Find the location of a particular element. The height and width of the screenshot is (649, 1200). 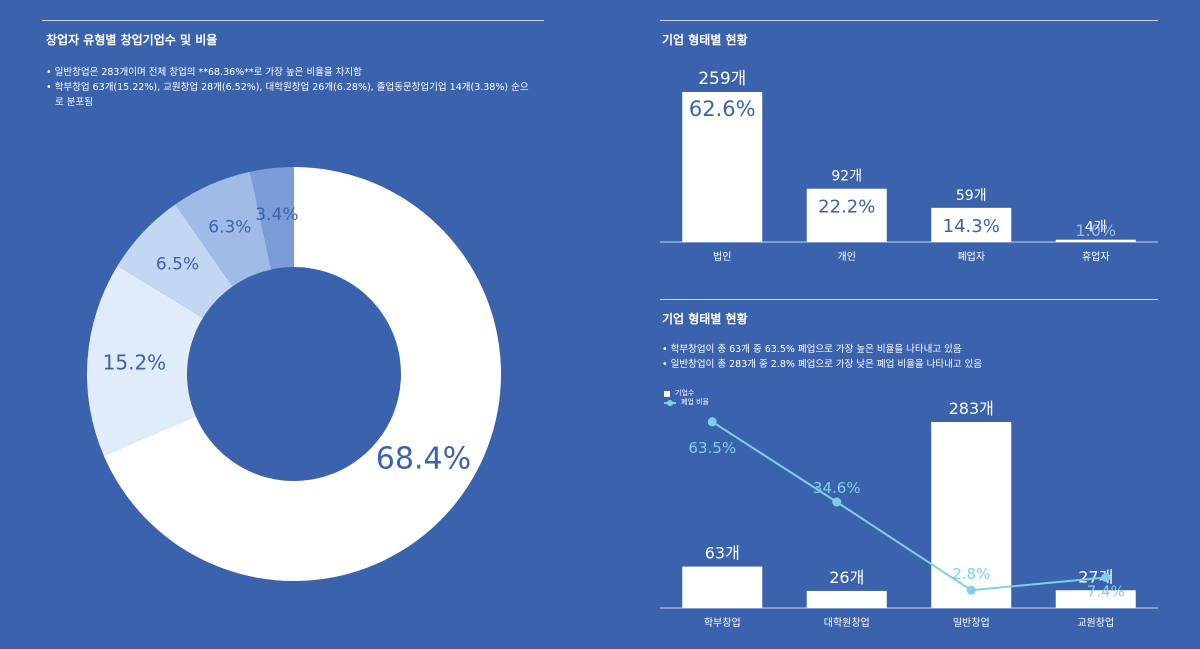

rate-line is located at coordinates (908, 506).